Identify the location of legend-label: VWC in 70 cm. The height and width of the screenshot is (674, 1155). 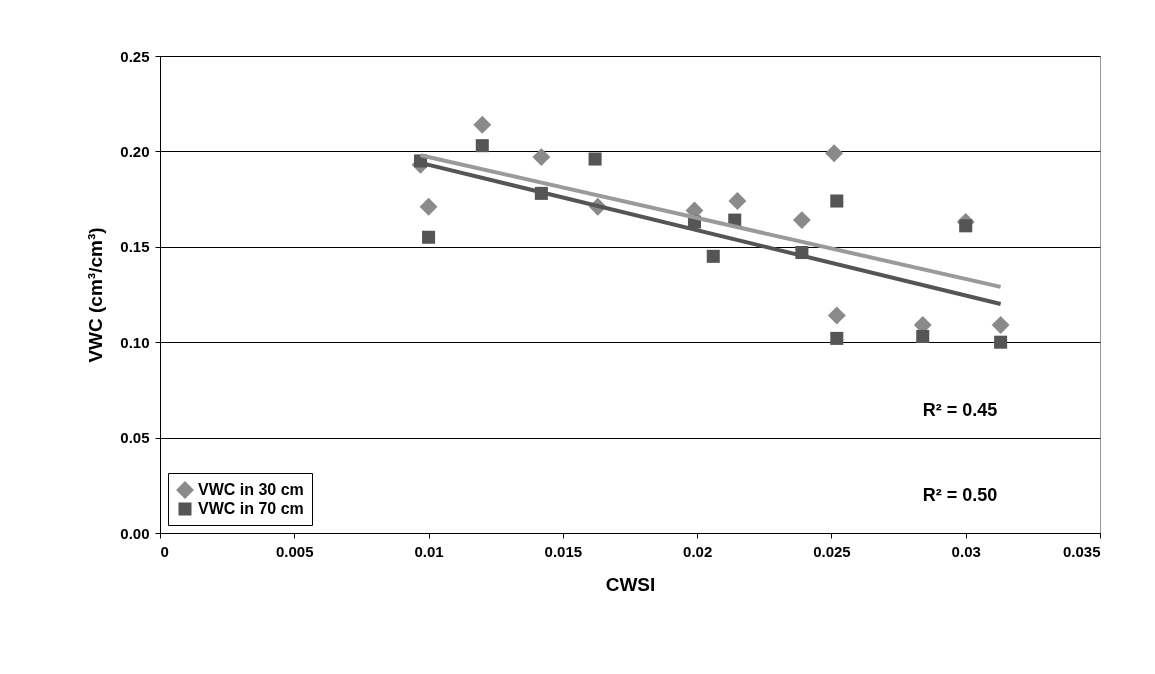
(251, 508).